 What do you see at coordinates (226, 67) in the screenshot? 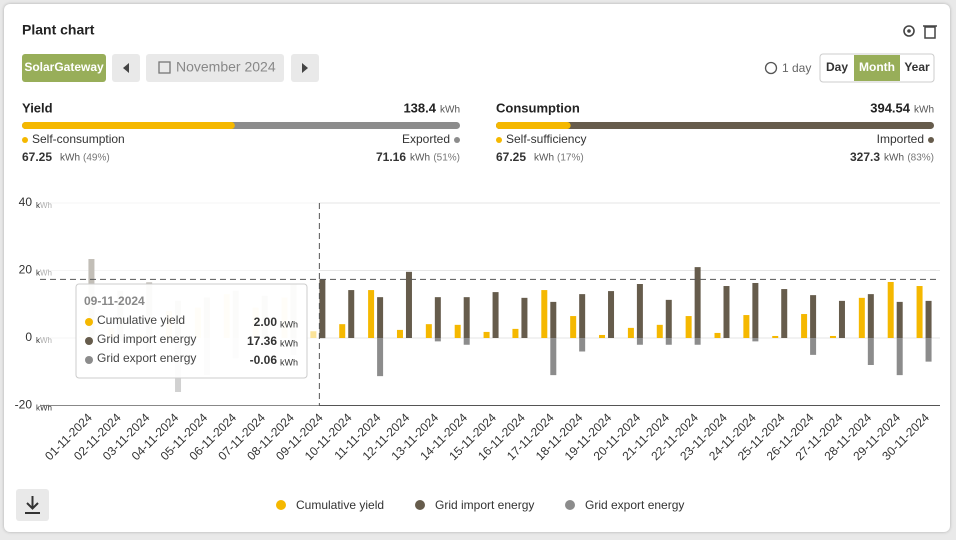
I see `period-label: November 2024` at bounding box center [226, 67].